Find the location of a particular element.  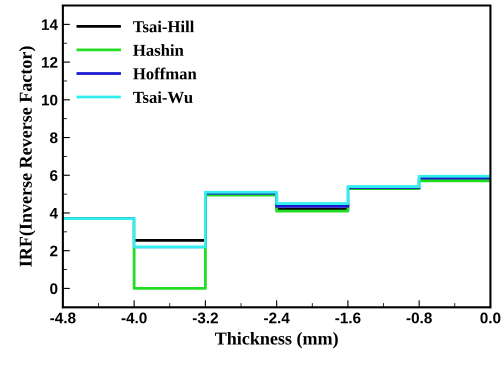

x-tick-label: -2.4 is located at coordinates (277, 318).